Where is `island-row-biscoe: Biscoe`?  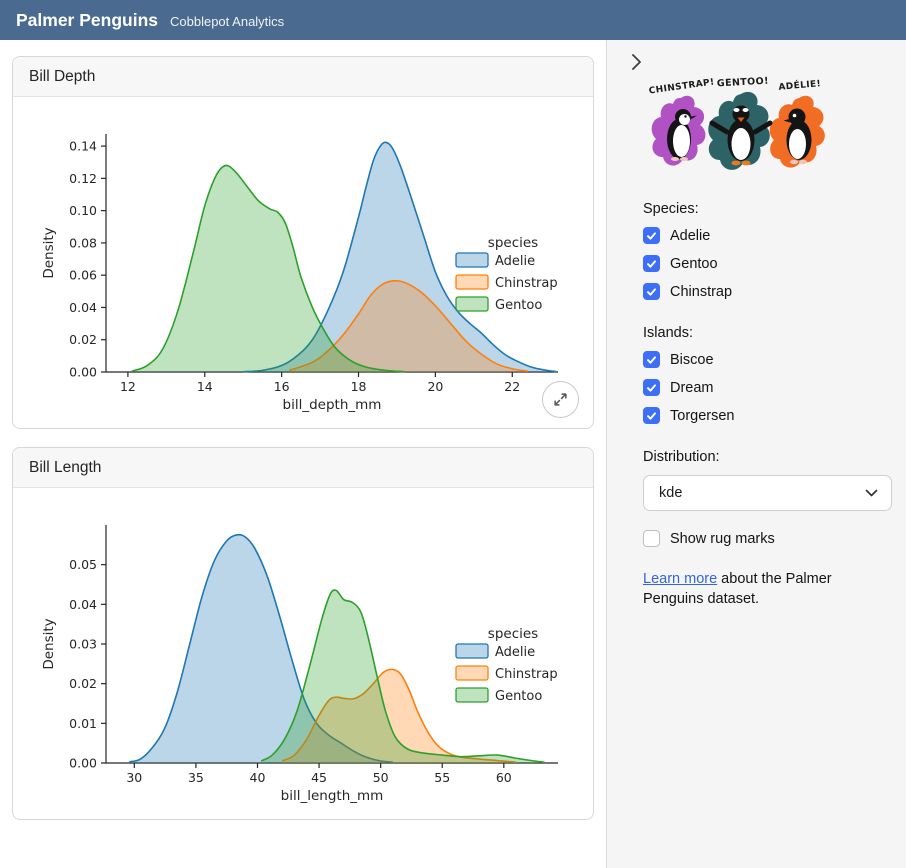 island-row-biscoe: Biscoe is located at coordinates (767, 359).